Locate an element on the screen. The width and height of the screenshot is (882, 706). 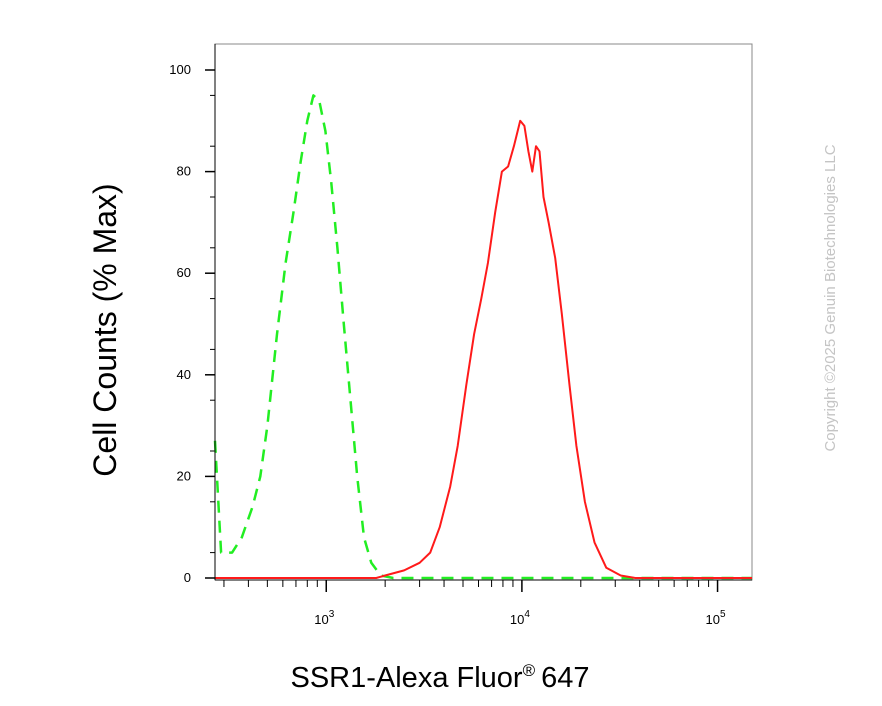
x-axis-label-suffix: 647 is located at coordinates (565, 678).